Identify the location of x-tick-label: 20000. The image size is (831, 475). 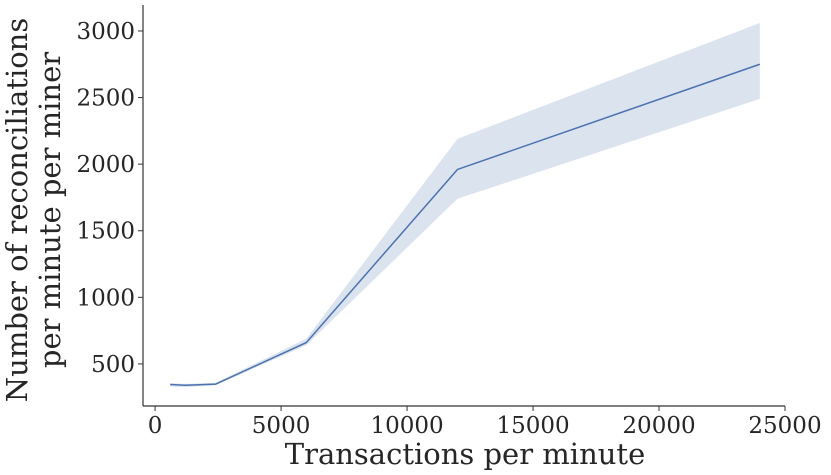
(658, 426).